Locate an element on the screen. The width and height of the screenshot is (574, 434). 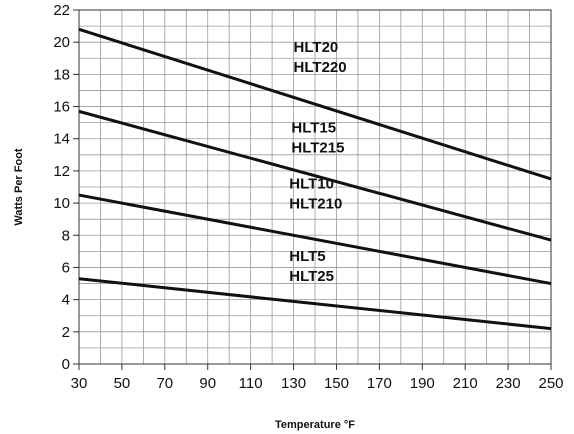
x-tick-label: 70 is located at coordinates (164, 383).